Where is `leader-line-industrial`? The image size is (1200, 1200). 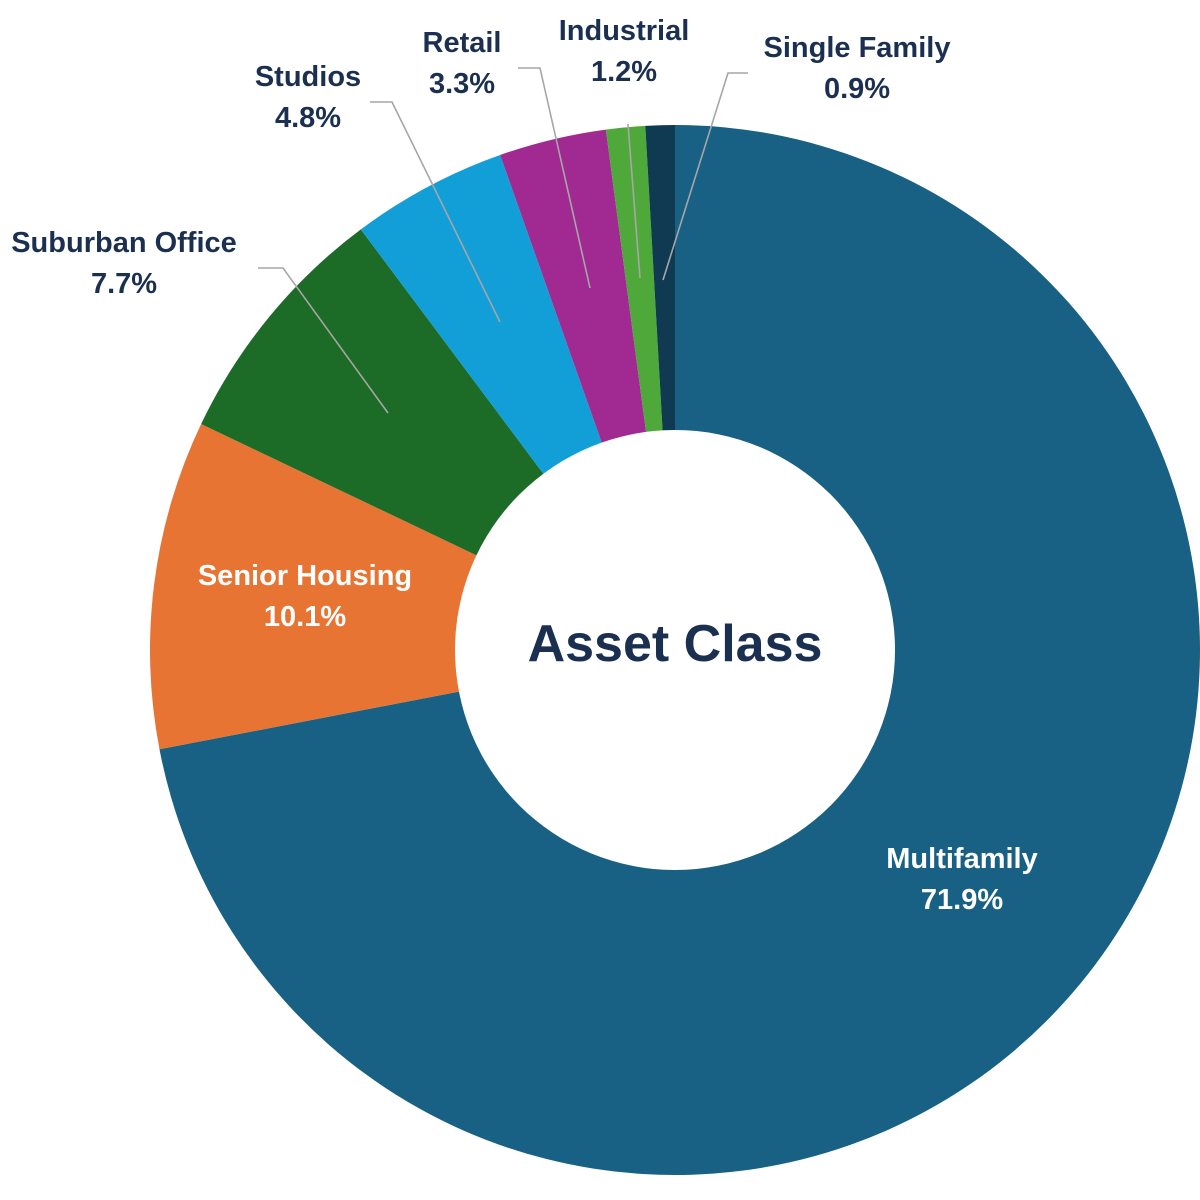
leader-line-industrial is located at coordinates (634, 201).